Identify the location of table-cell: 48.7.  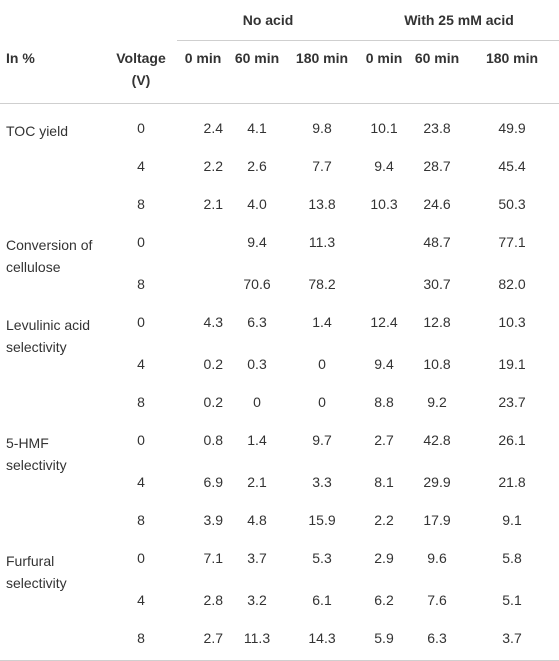
(437, 242).